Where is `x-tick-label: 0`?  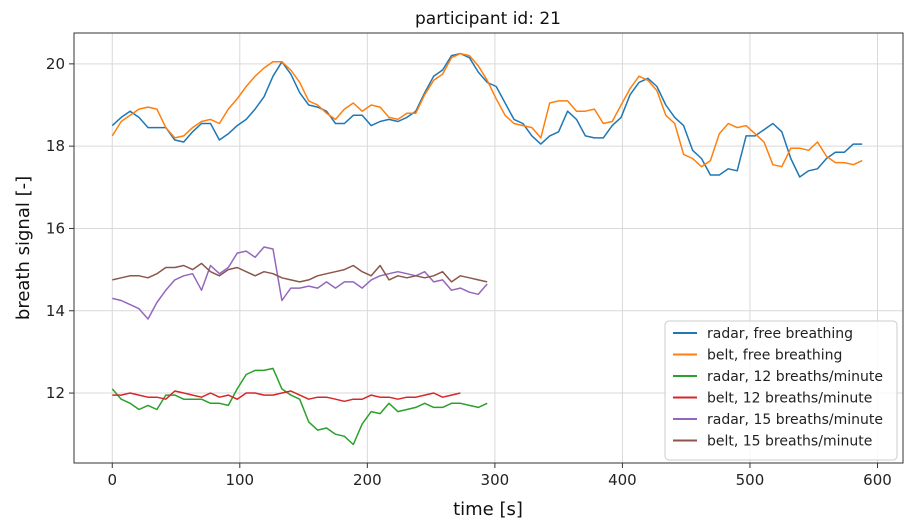
x-tick-label: 0 is located at coordinates (112, 480).